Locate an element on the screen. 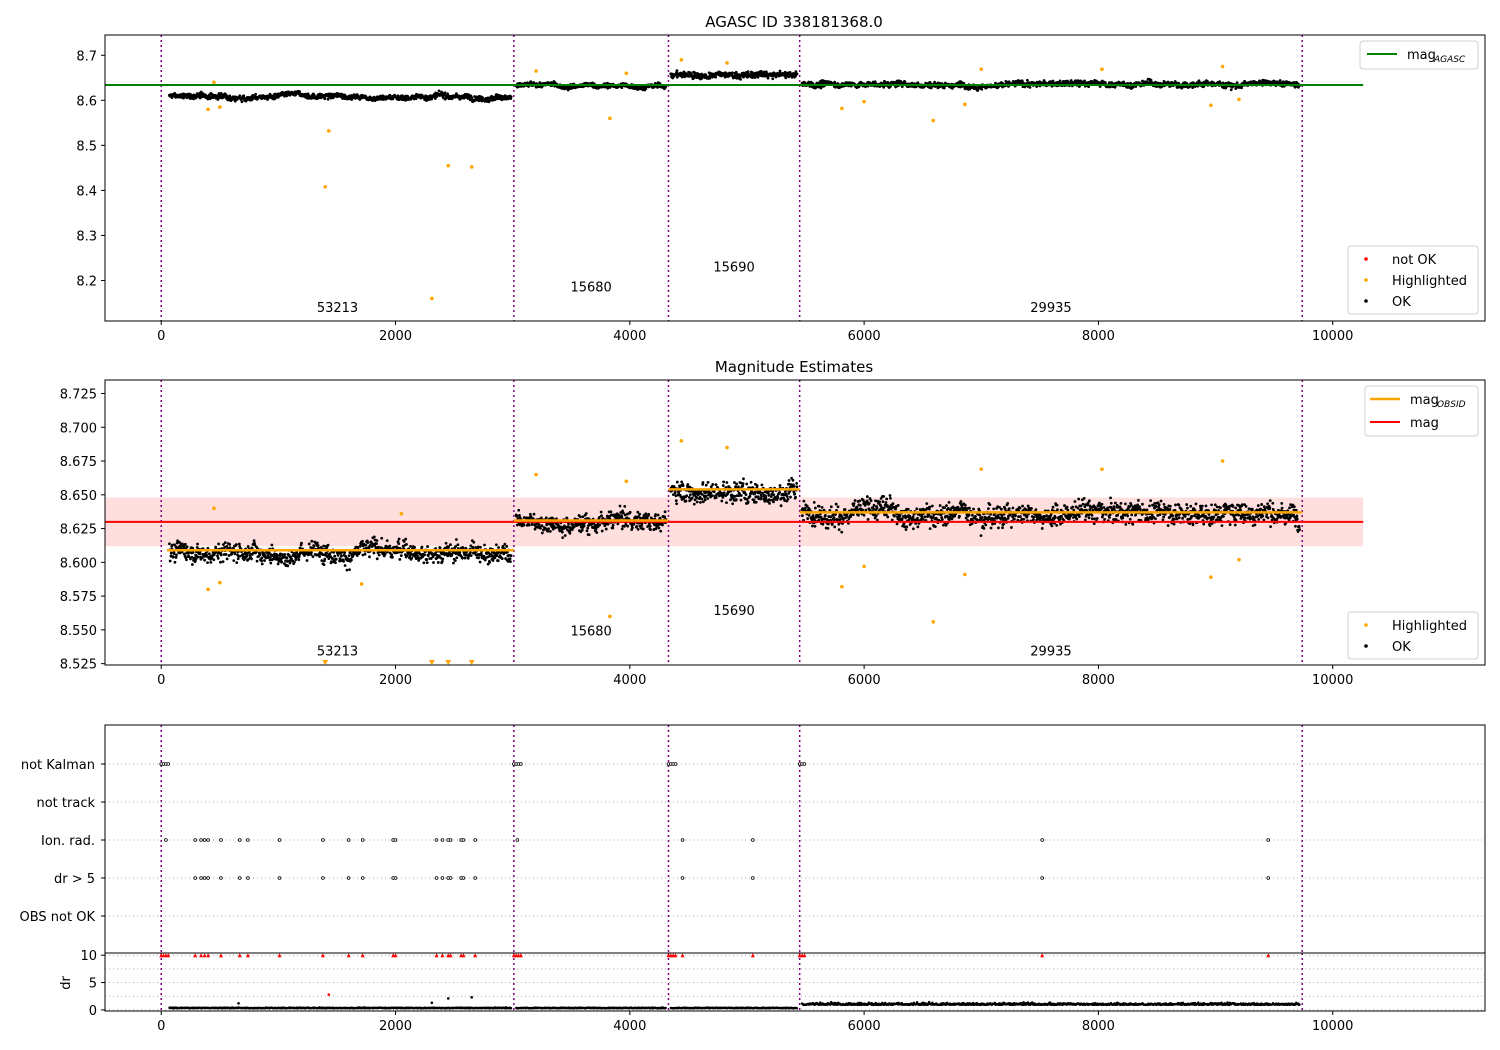  p1-y-tick-label: 8.7 is located at coordinates (86, 56).